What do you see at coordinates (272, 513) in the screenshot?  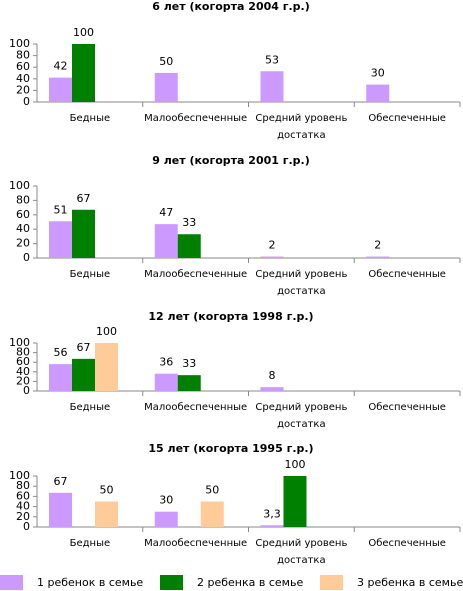 I see `value-label: 3,3` at bounding box center [272, 513].